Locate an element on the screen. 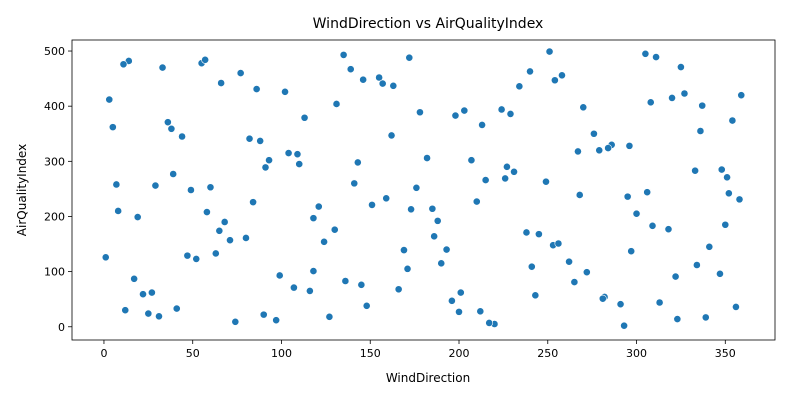 The height and width of the screenshot is (400, 800). x-tick-label: 0 is located at coordinates (103, 353).